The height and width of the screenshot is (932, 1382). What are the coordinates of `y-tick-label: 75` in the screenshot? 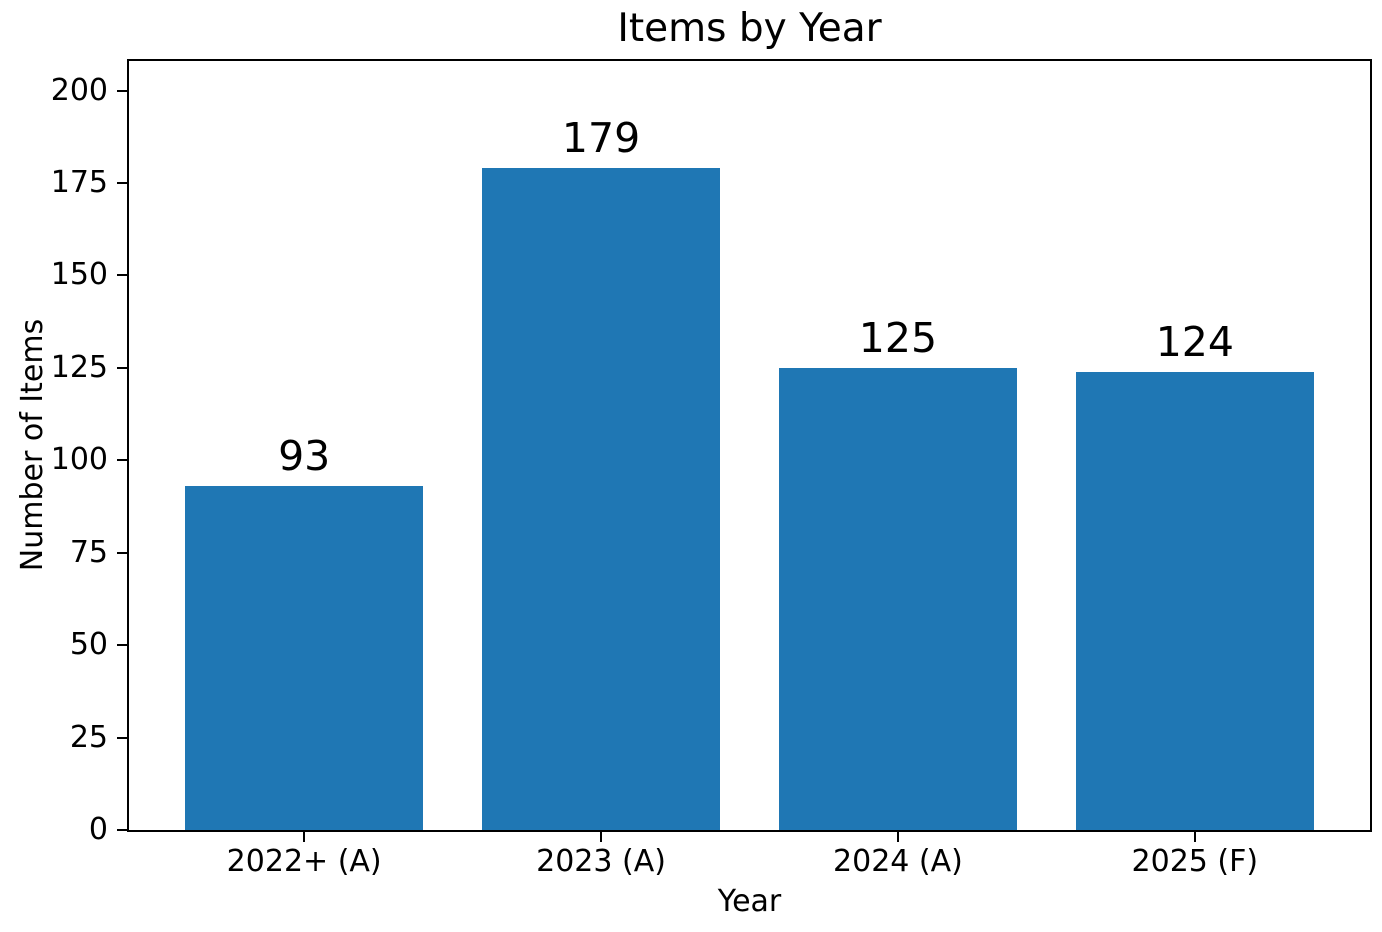 It's located at (88, 552).